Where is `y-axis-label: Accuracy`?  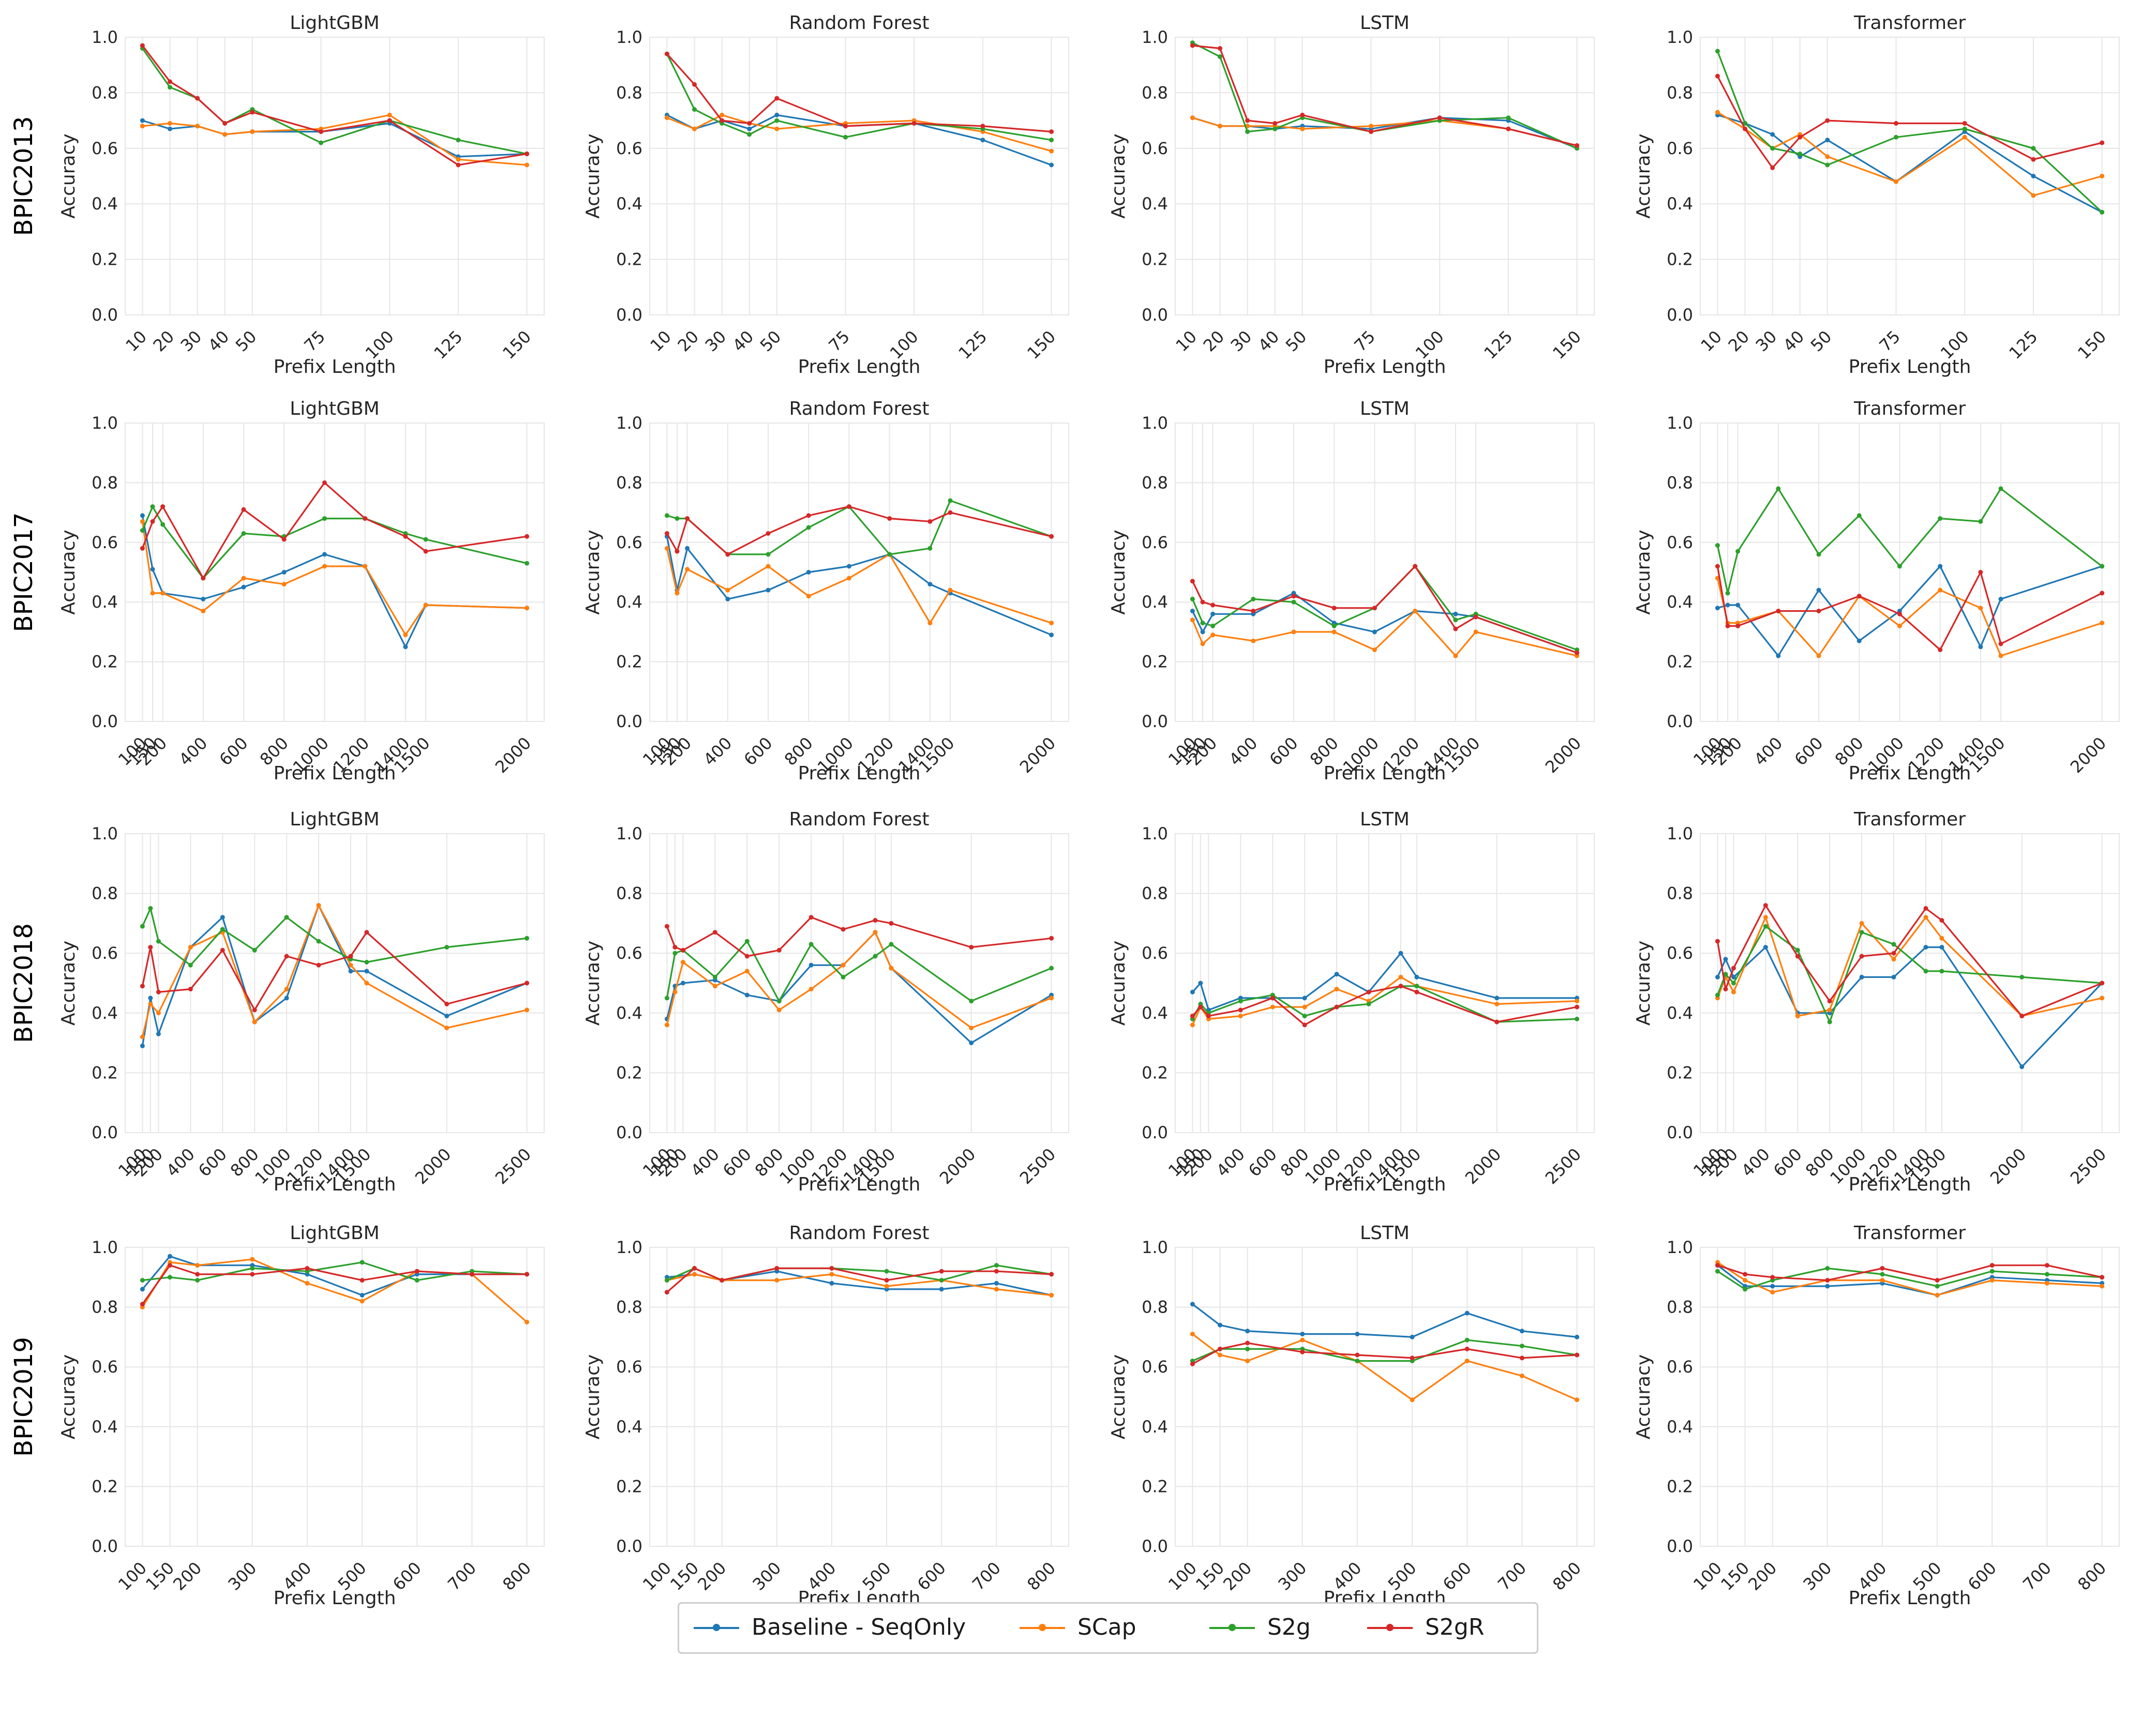 y-axis-label: Accuracy is located at coordinates (1118, 984).